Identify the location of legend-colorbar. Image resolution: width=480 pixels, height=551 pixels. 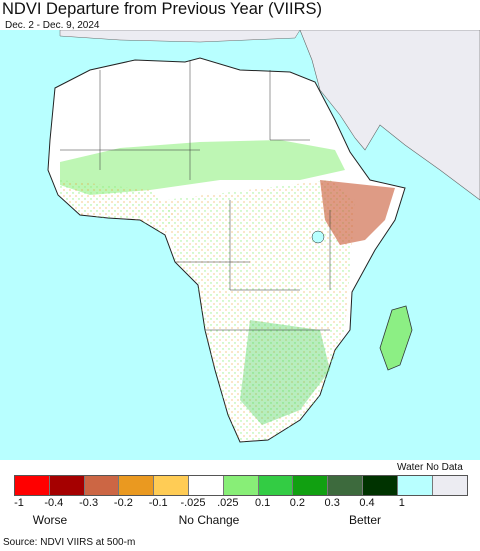
(241, 485).